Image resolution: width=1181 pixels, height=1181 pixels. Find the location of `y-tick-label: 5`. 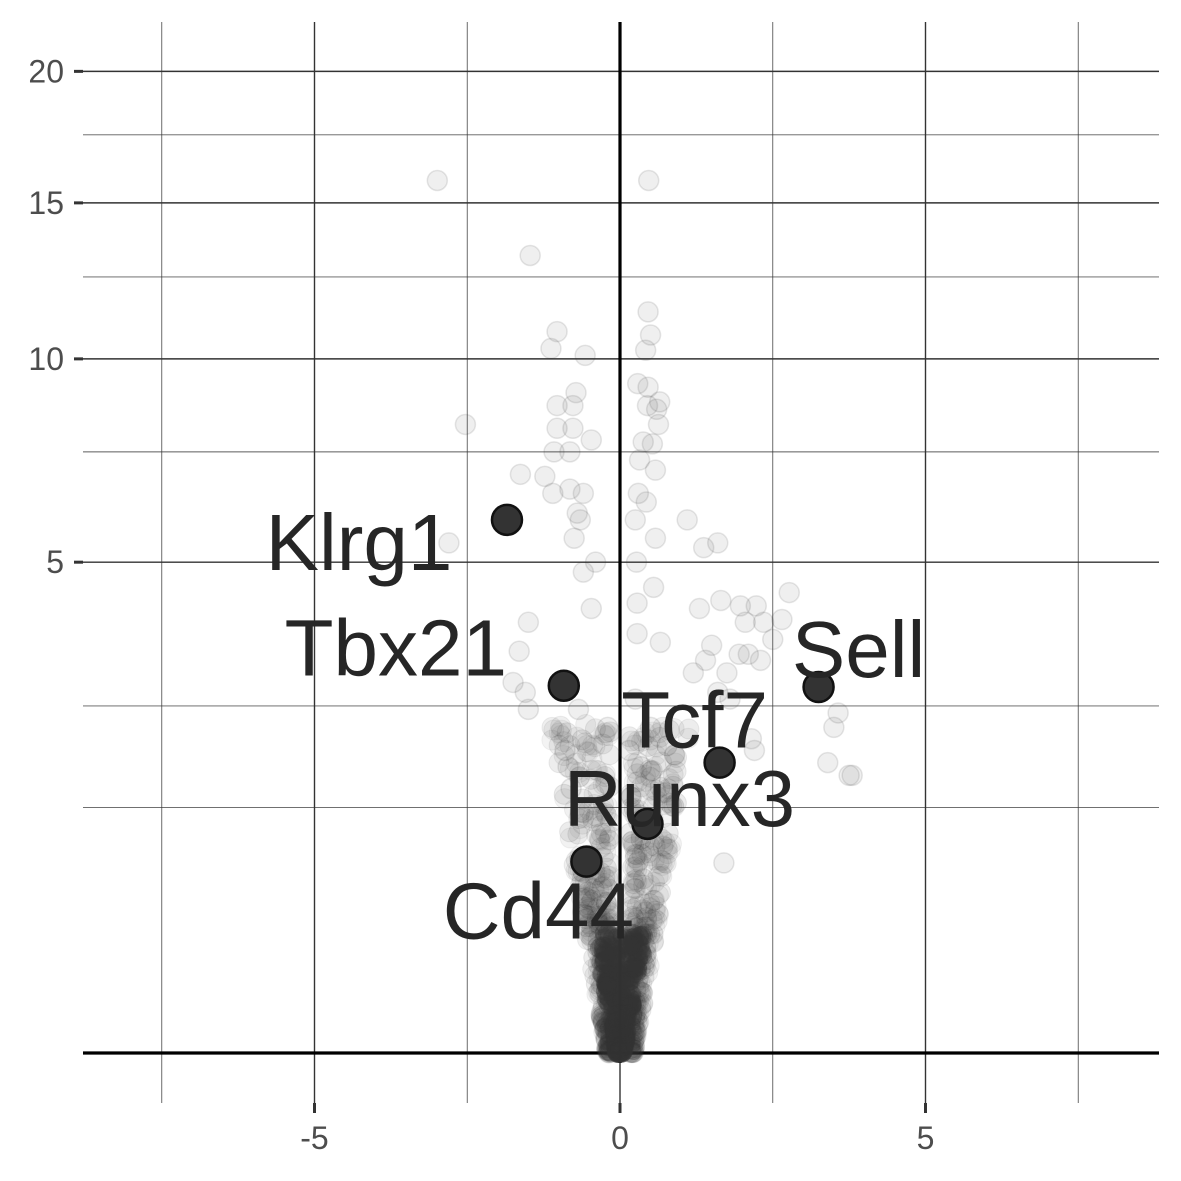

y-tick-label: 5 is located at coordinates (55, 562).